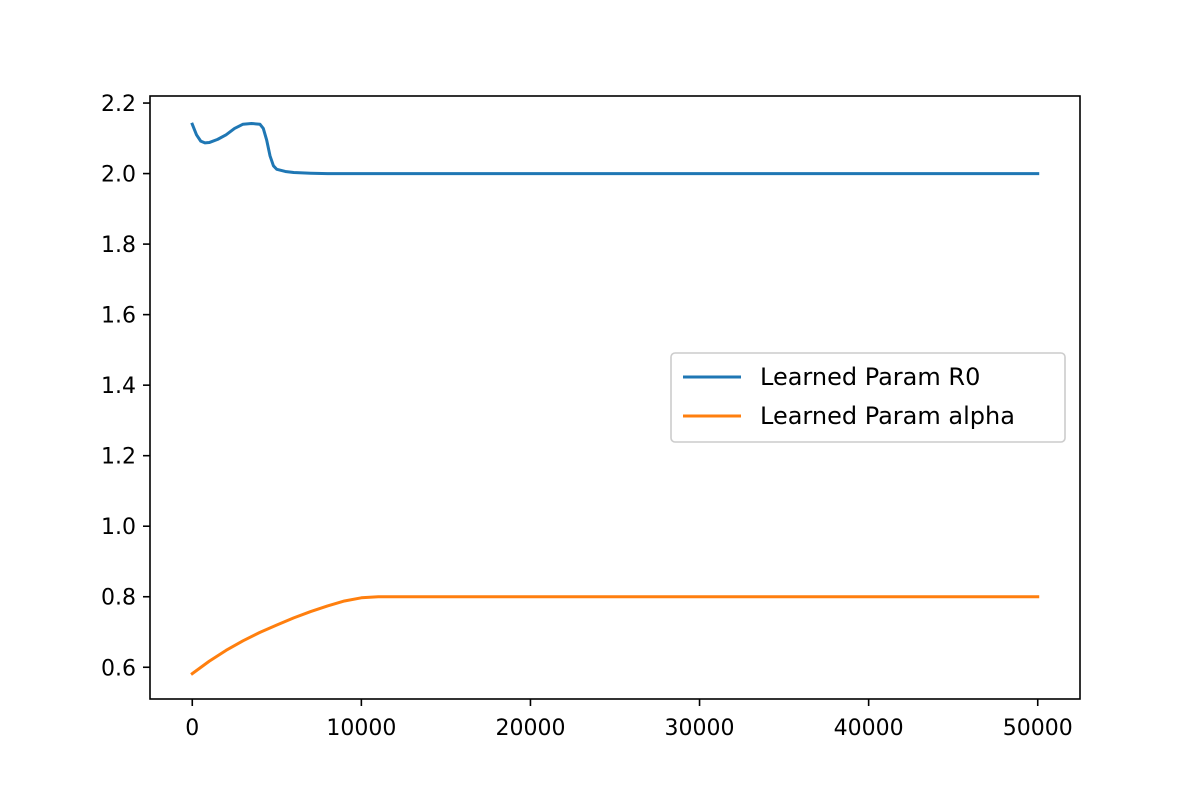 This screenshot has width=1200, height=800. What do you see at coordinates (118, 668) in the screenshot?
I see `y-tick-label: 0.6` at bounding box center [118, 668].